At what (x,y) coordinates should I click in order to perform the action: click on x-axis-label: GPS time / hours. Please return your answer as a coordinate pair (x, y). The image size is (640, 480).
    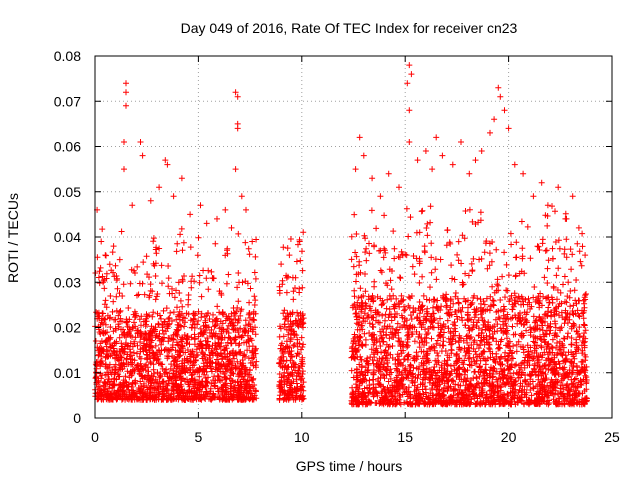
    Looking at the image, I should click on (349, 466).